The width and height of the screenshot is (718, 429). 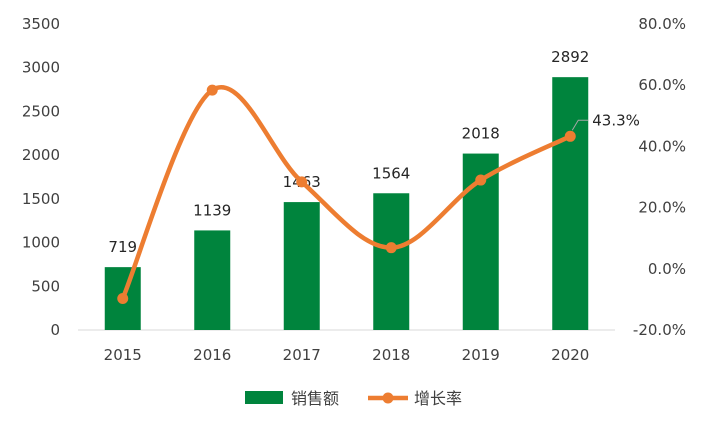 I want to click on right-axis-tick-label: 60.0%, so click(x=662, y=85).